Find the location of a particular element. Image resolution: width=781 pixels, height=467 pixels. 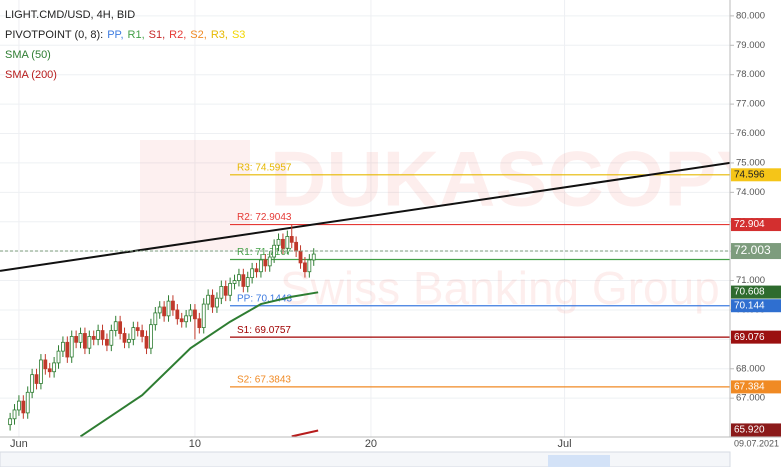

x-tick-label: 20 is located at coordinates (371, 444).